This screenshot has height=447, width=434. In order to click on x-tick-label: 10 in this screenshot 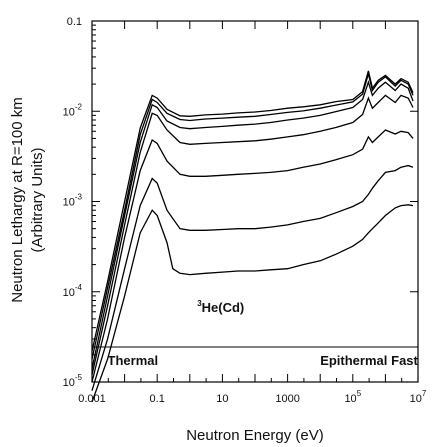, I will do `click(222, 399)`.